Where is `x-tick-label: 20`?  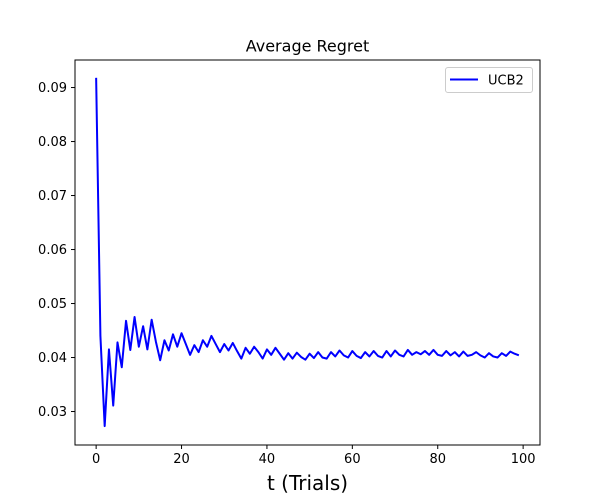
x-tick-label: 20 is located at coordinates (181, 459).